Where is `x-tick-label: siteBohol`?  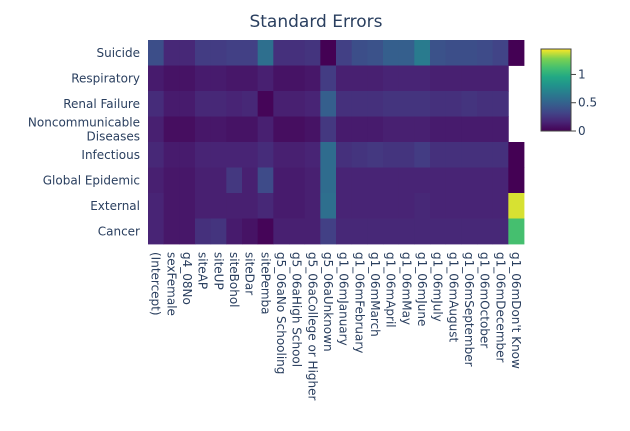
x-tick-label: siteBohol is located at coordinates (234, 280).